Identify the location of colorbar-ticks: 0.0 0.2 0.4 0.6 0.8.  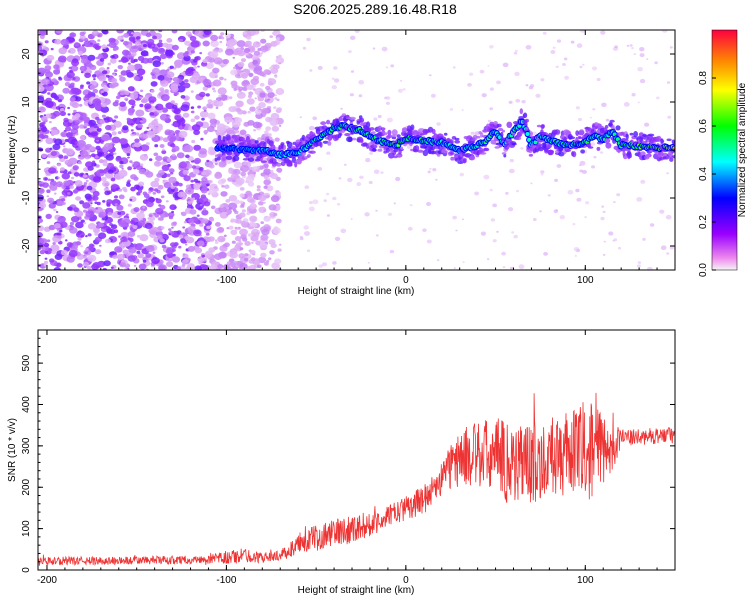
(718, 153).